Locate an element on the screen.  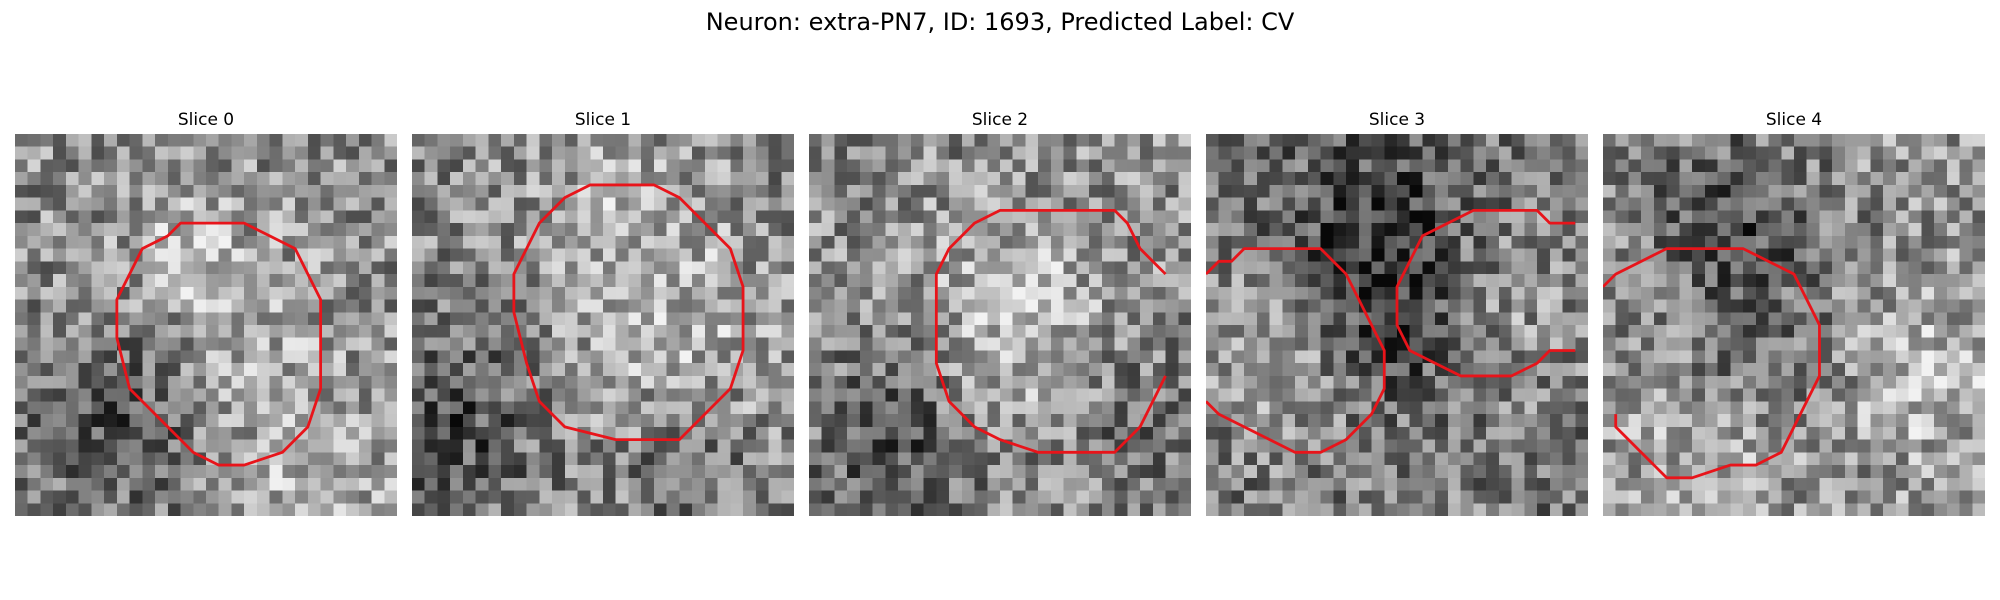
slice-panel-4: Slice 4 is located at coordinates (1794, 313).